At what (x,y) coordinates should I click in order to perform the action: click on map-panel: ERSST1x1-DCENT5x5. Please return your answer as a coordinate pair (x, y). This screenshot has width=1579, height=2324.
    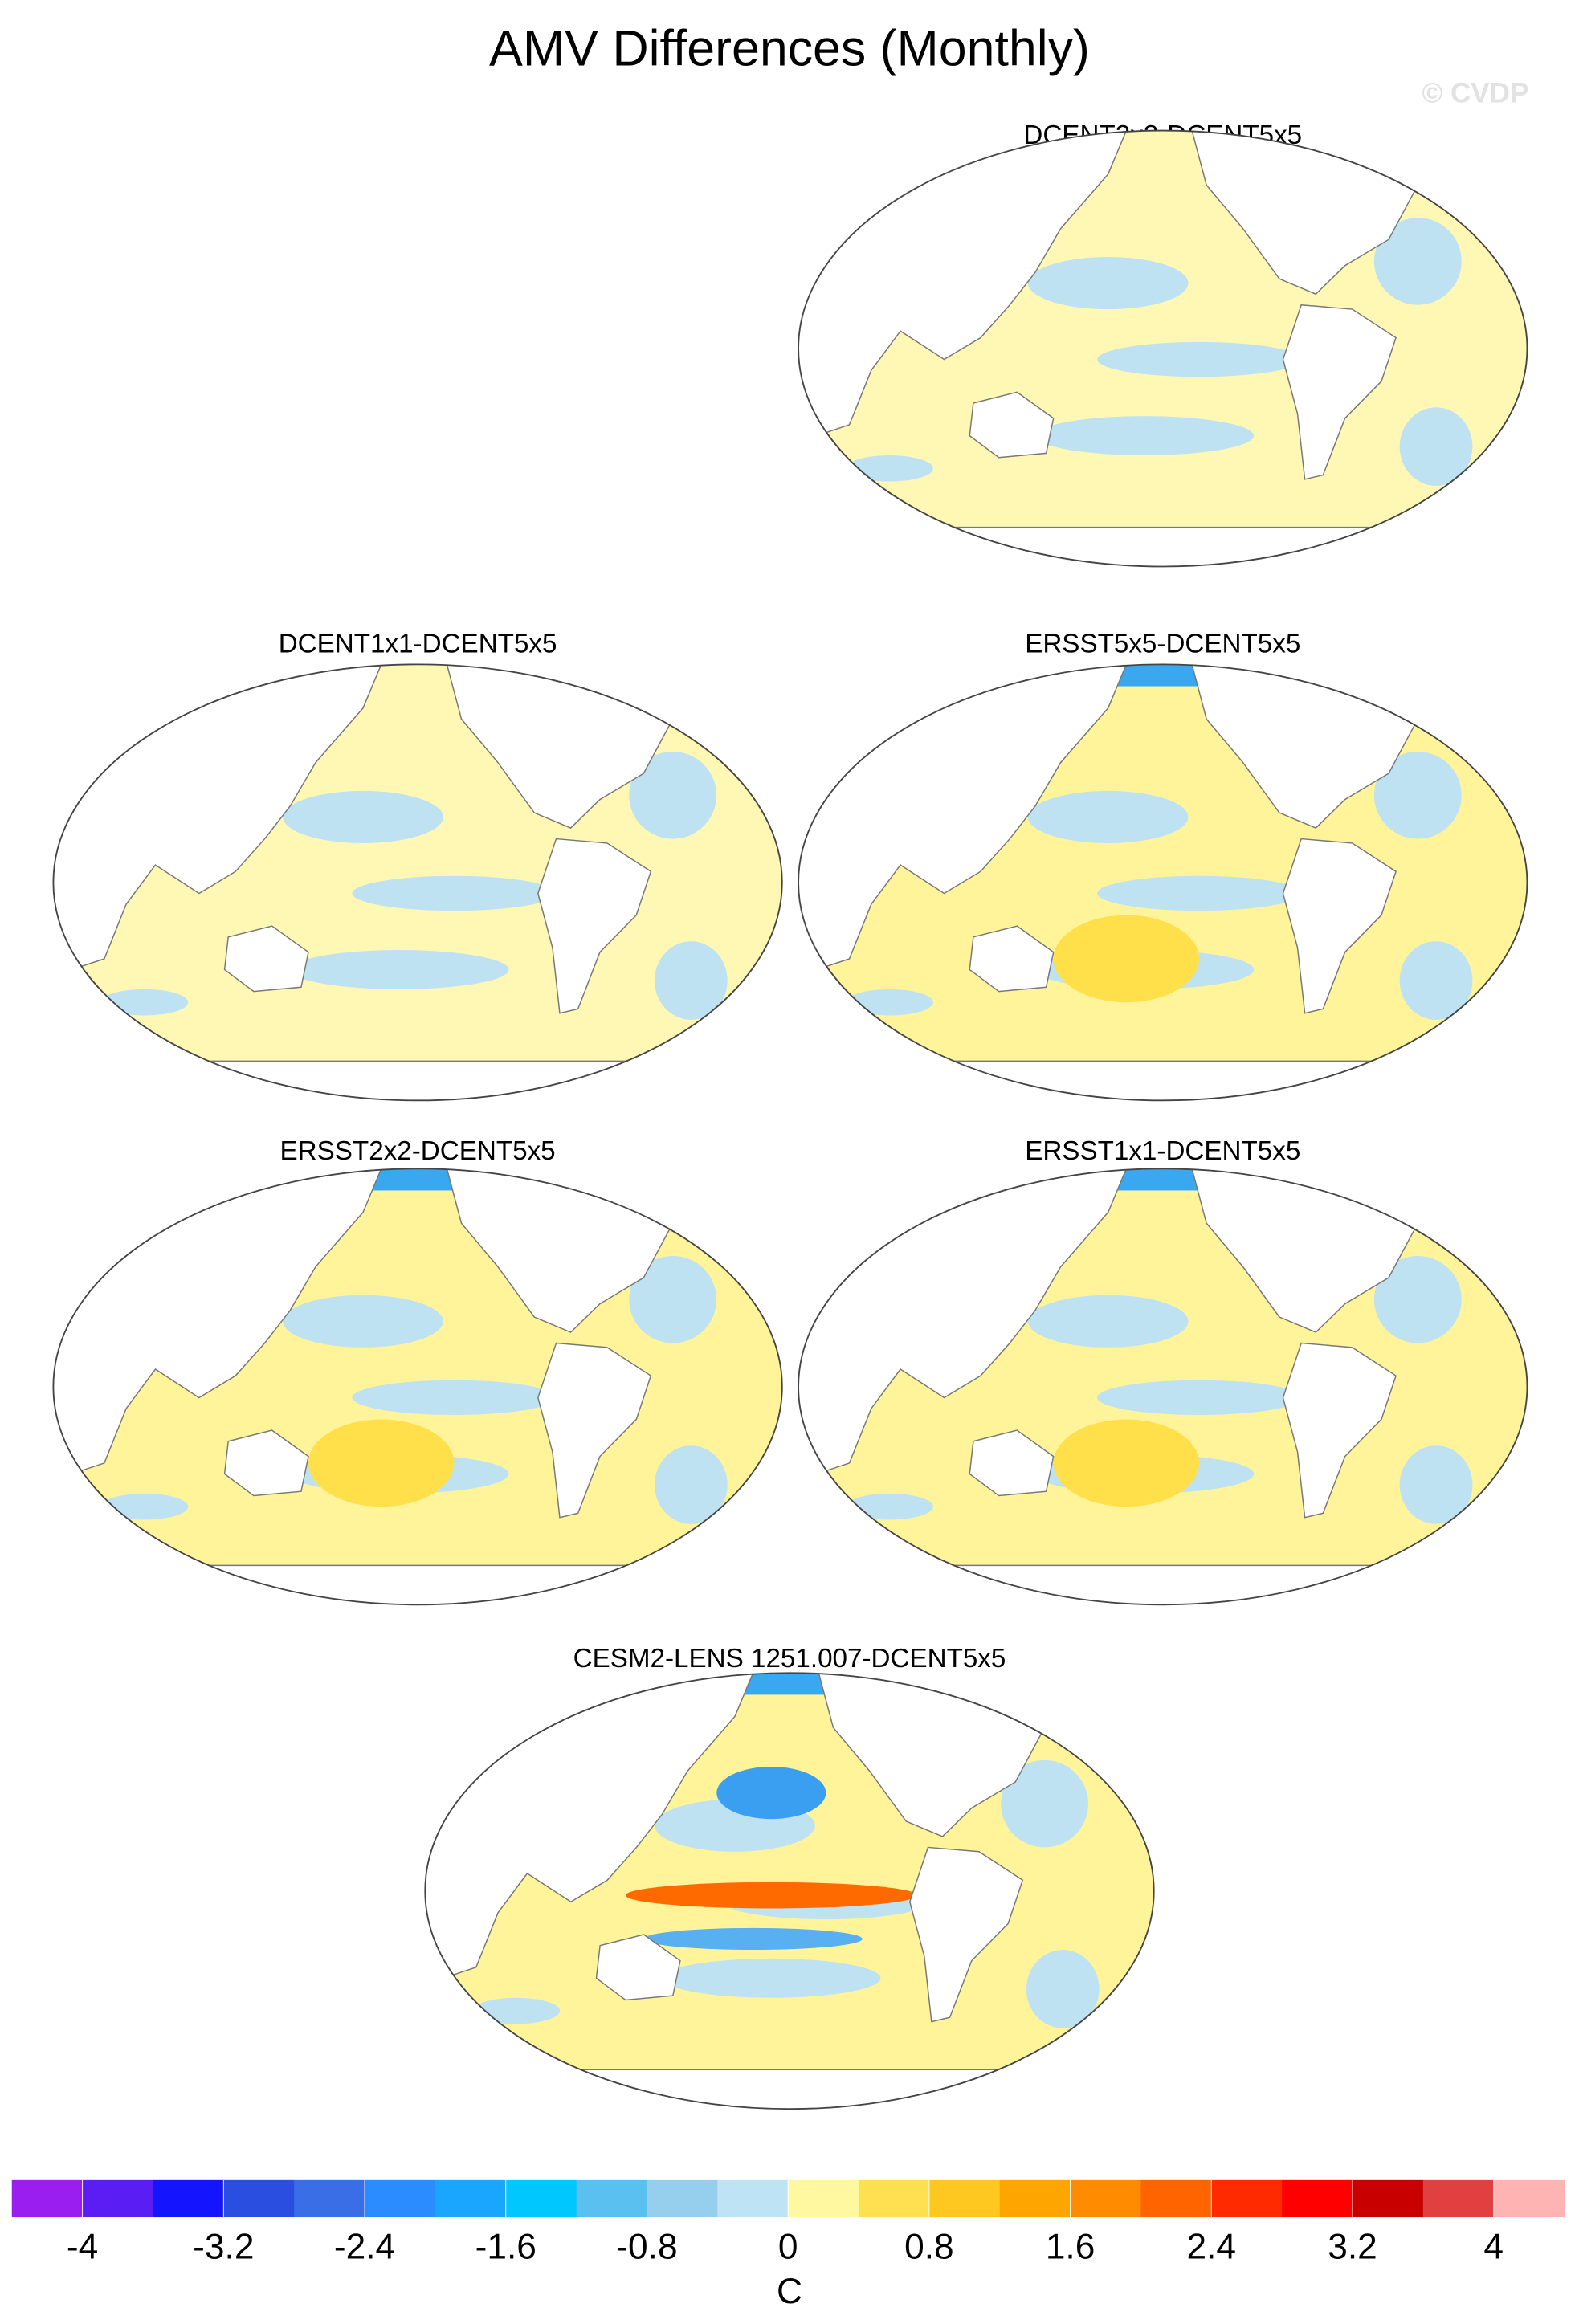
    Looking at the image, I should click on (1163, 1371).